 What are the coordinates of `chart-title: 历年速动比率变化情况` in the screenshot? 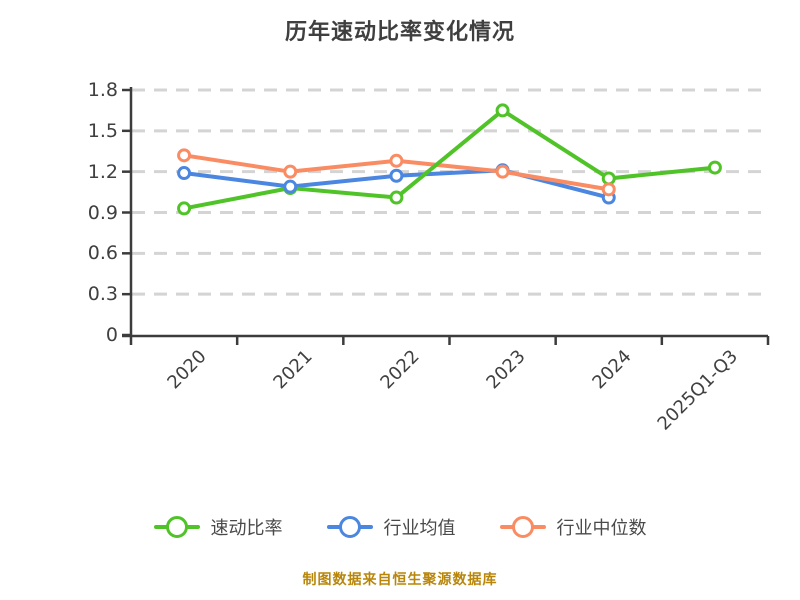 It's located at (399, 32).